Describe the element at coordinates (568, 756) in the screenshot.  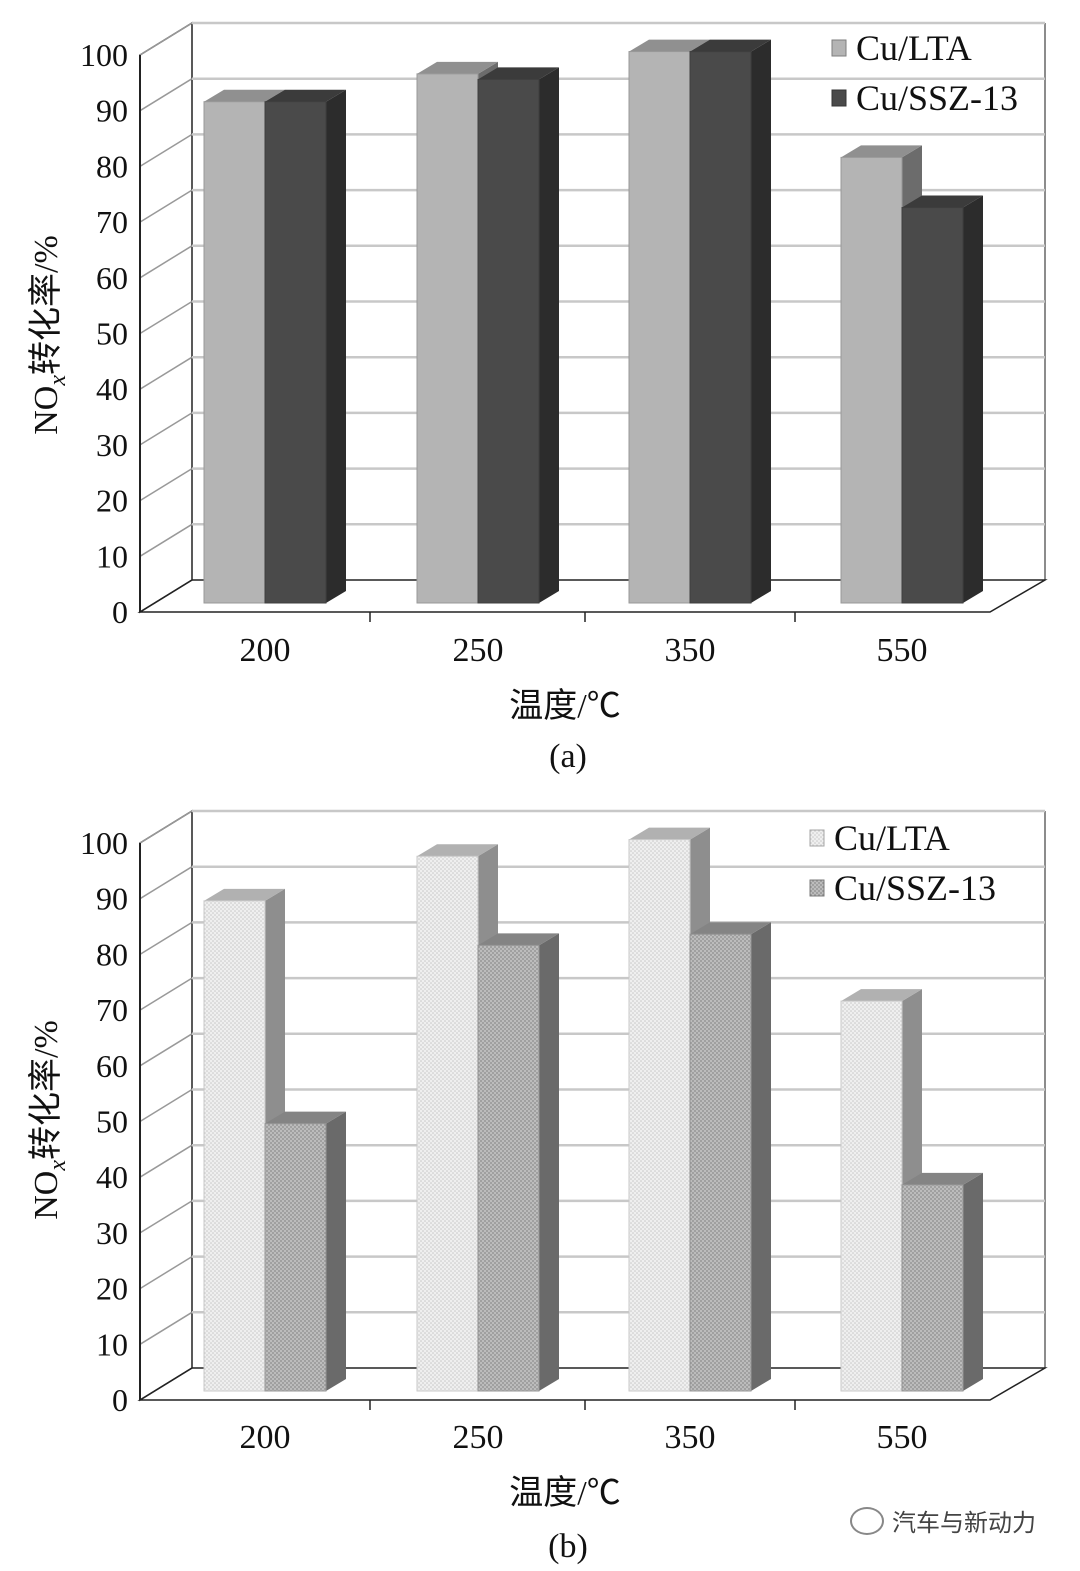
I see `chart-caption: (a)` at that location.